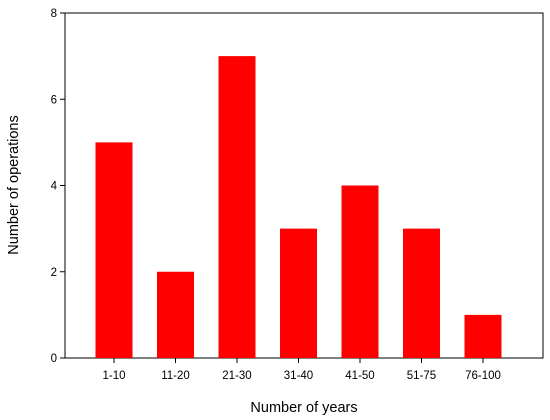  What do you see at coordinates (14, 184) in the screenshot?
I see `y-axis-title: Number of operations` at bounding box center [14, 184].